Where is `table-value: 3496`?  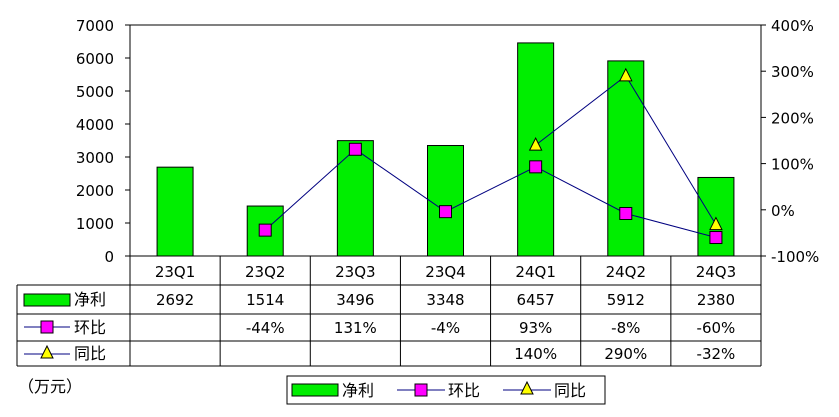 table-value: 3496 is located at coordinates (355, 300).